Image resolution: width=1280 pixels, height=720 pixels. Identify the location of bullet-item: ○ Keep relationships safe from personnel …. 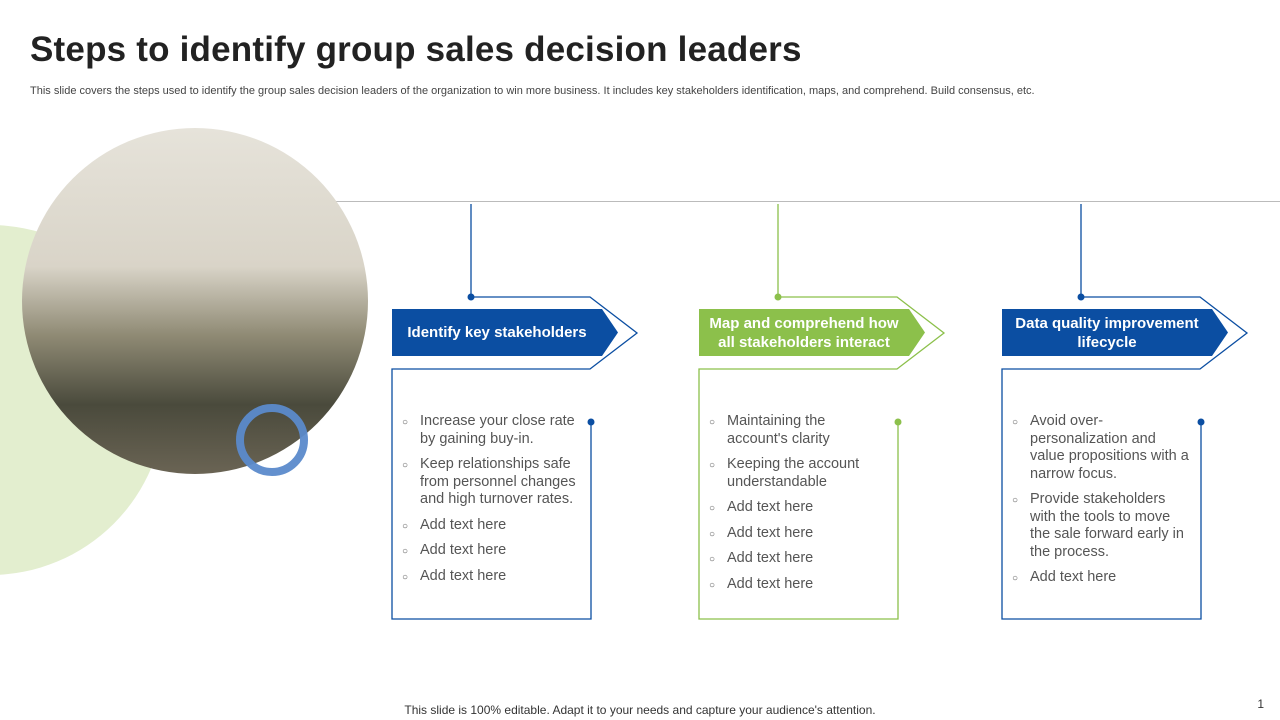
(492, 482).